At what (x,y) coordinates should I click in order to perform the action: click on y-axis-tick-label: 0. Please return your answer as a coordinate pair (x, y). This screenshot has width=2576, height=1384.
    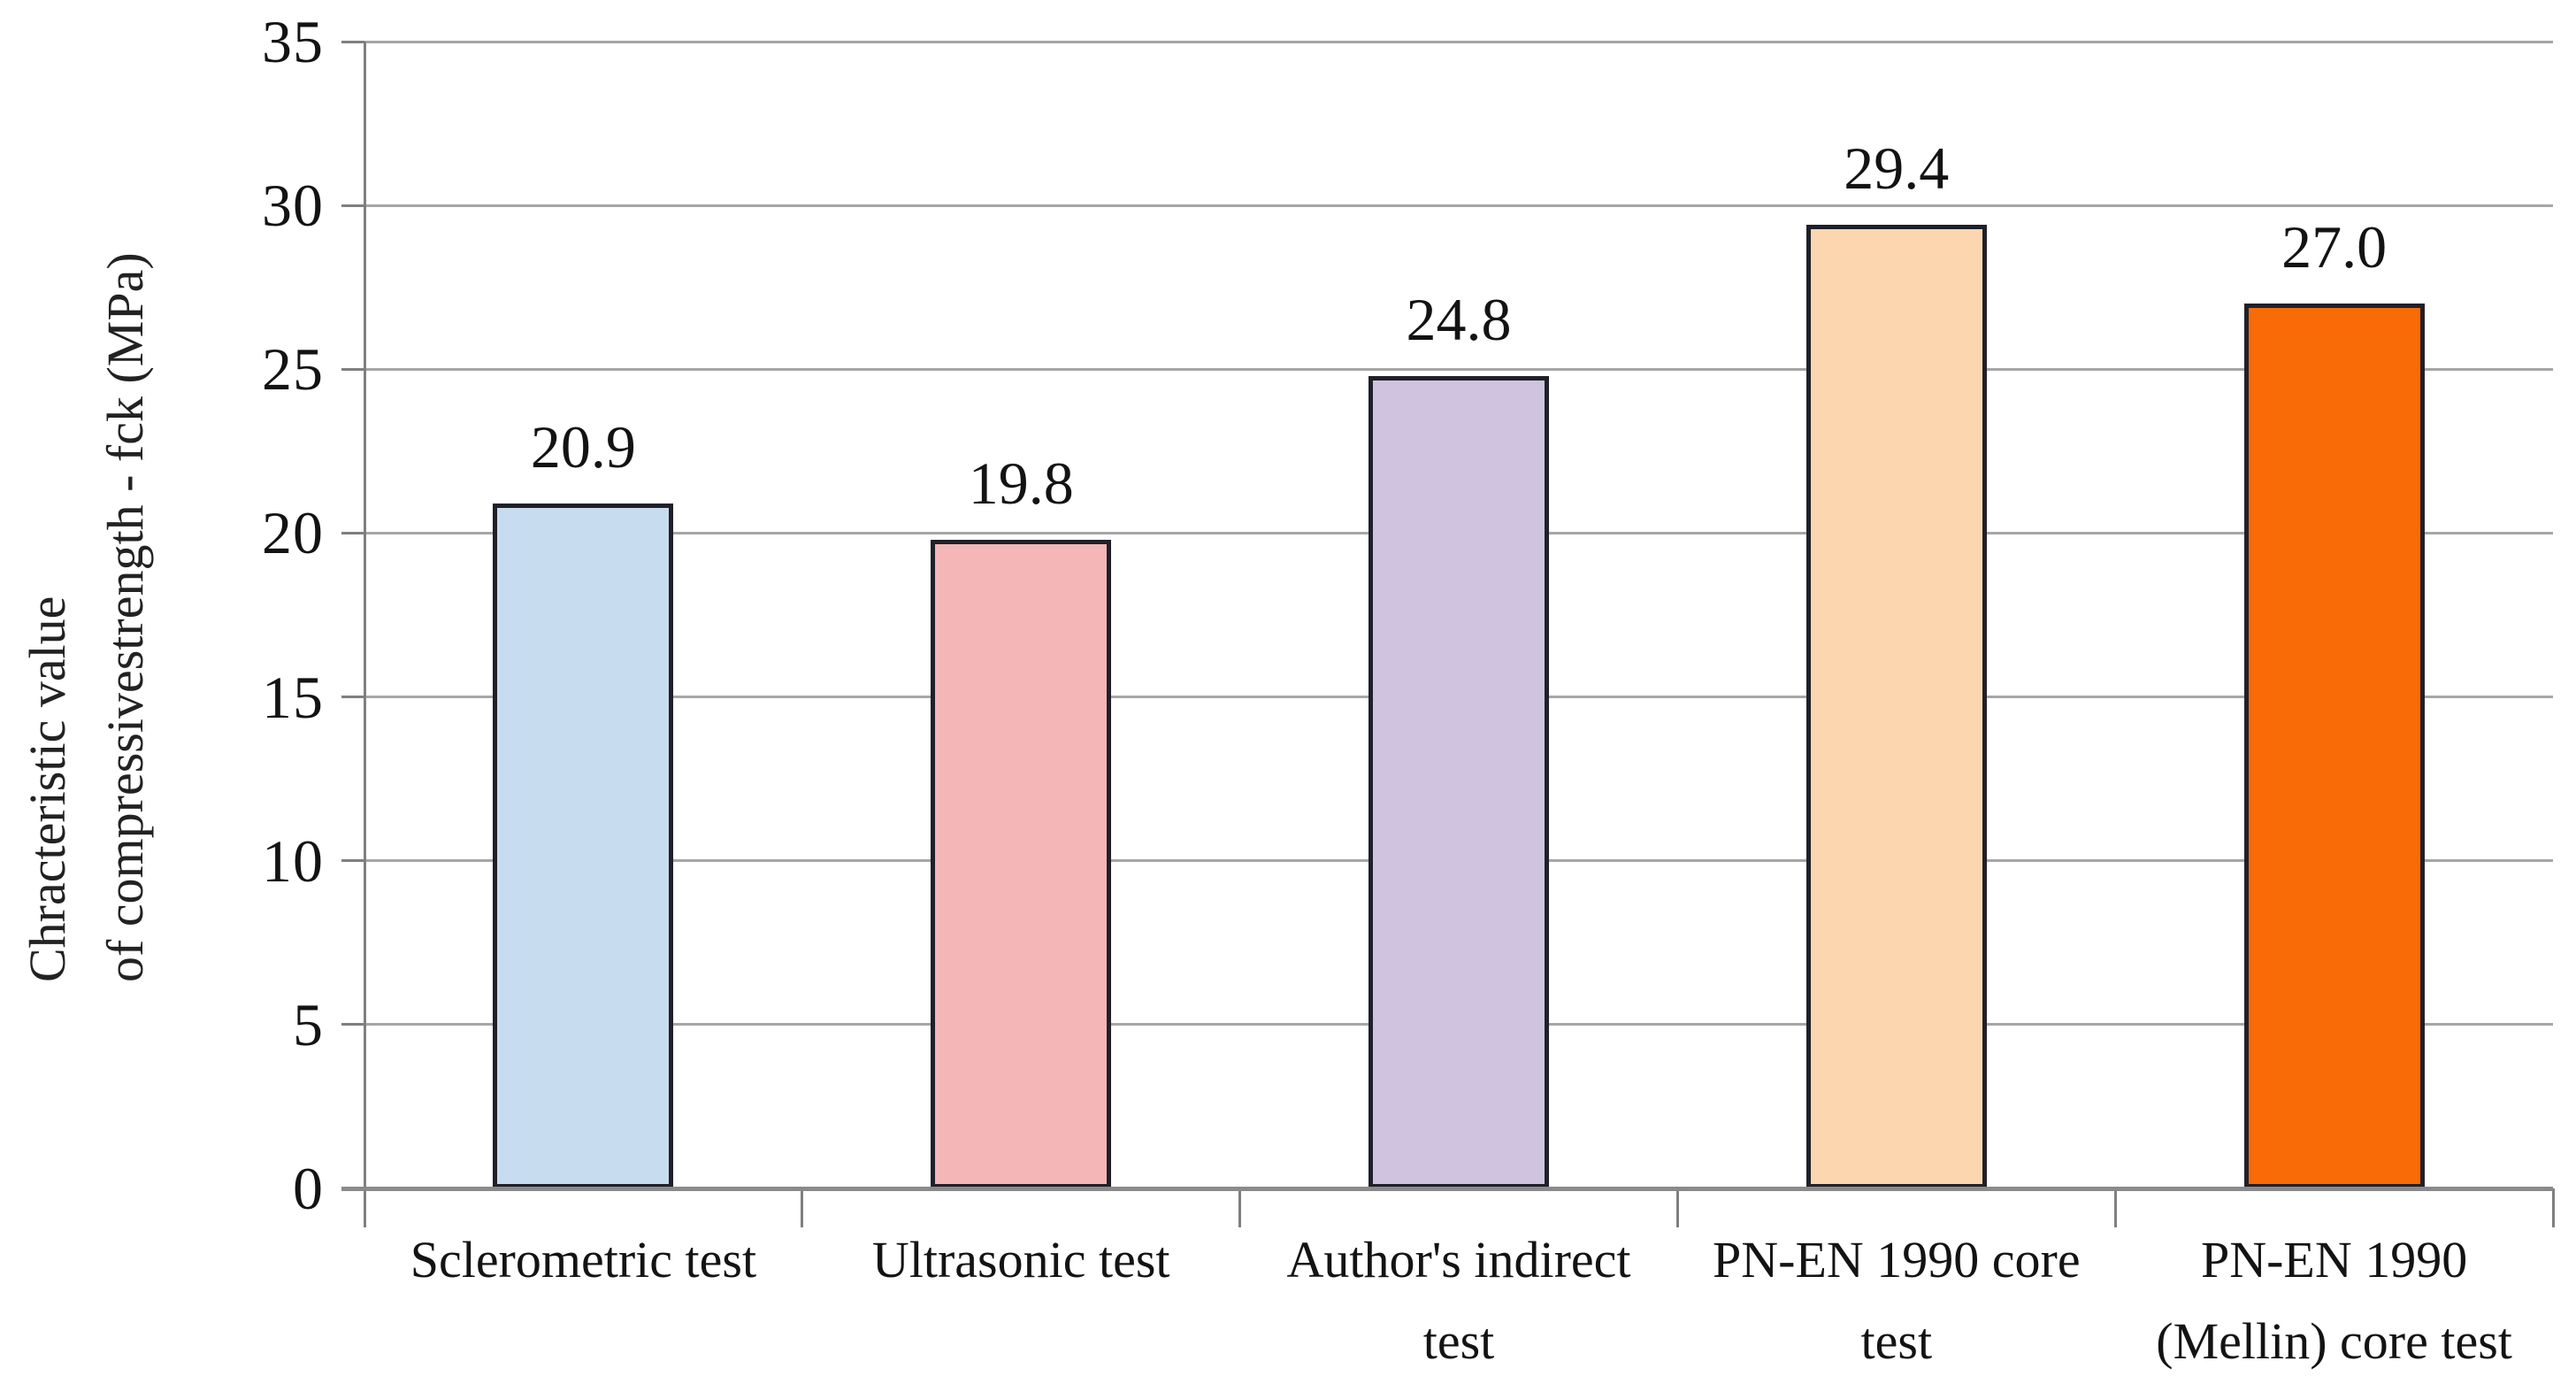
    Looking at the image, I should click on (308, 1188).